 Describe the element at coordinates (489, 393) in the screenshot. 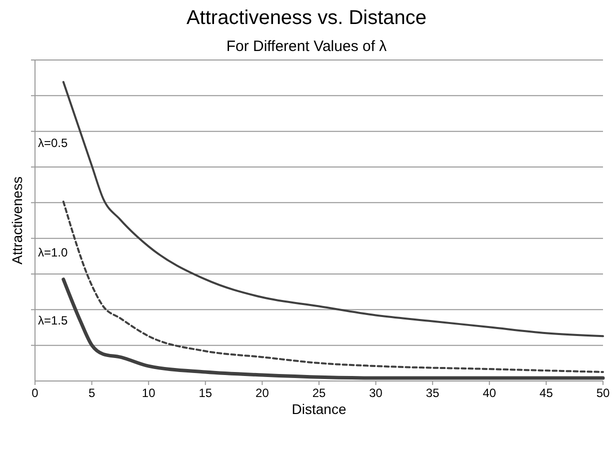

I see `x-tick-label: 40` at that location.